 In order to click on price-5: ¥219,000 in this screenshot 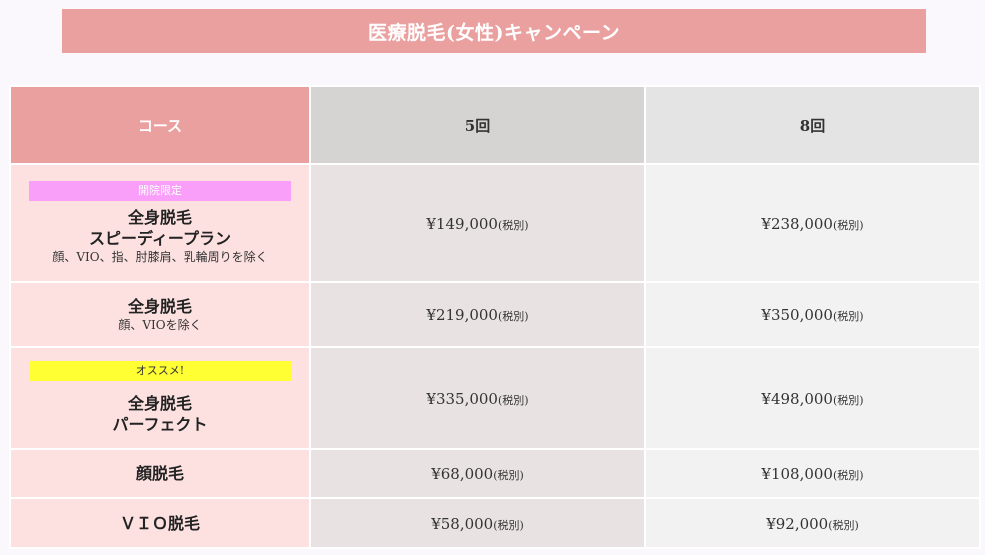, I will do `click(462, 315)`.